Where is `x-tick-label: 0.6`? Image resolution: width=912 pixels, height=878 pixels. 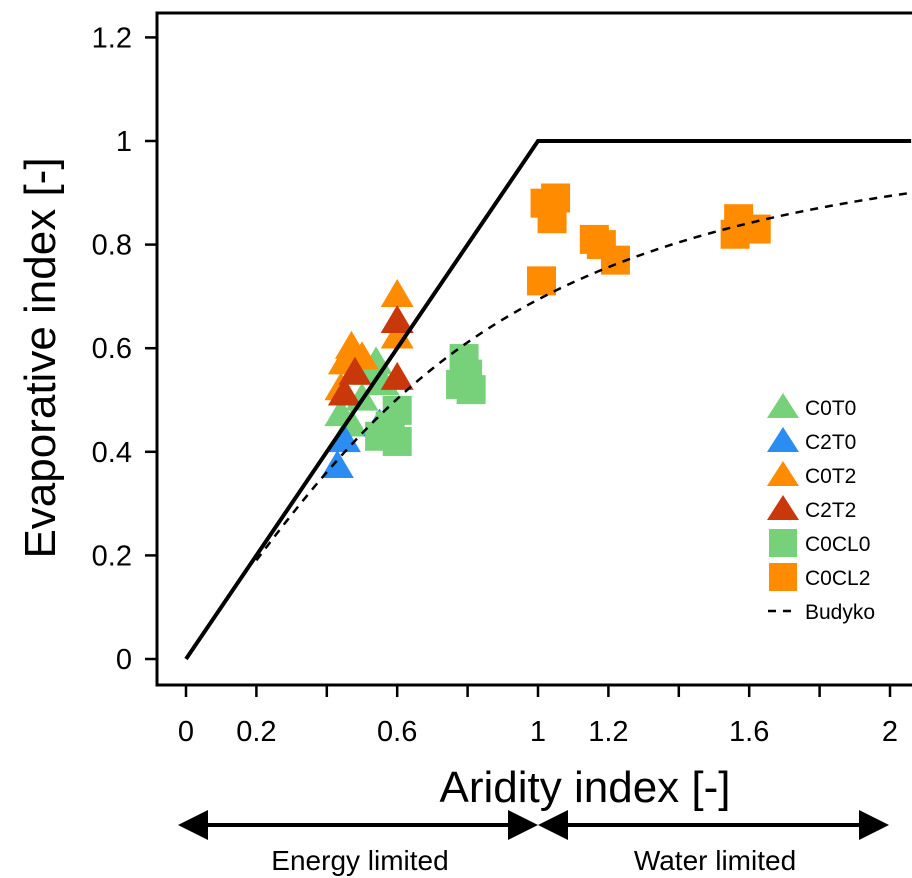 x-tick-label: 0.6 is located at coordinates (397, 732).